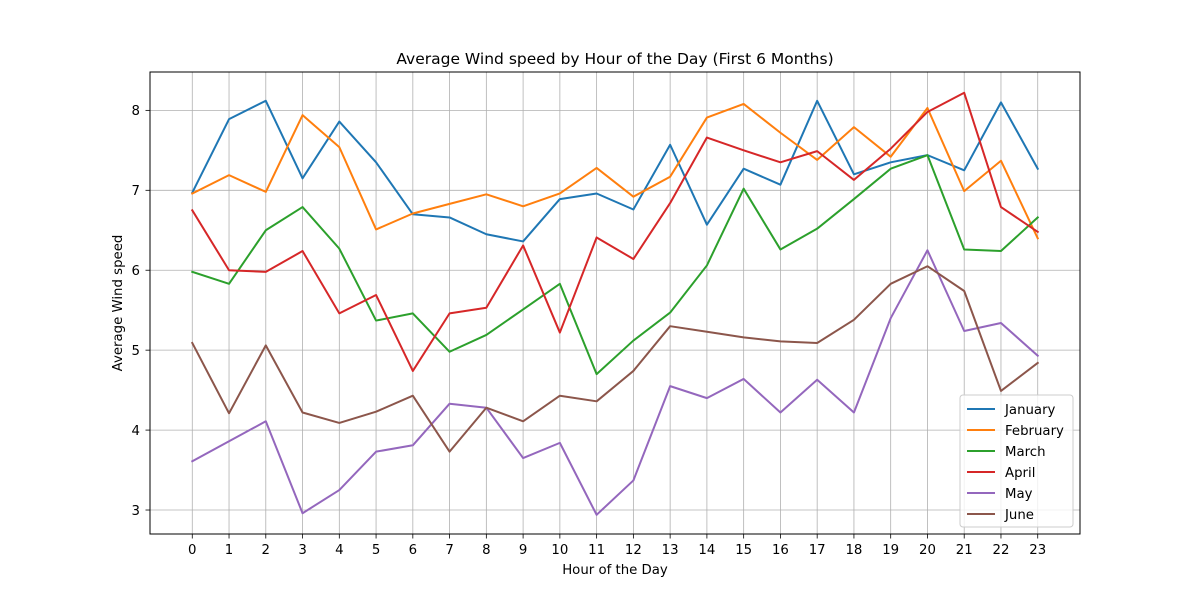 Image resolution: width=1200 pixels, height=604 pixels. Describe the element at coordinates (302, 550) in the screenshot. I see `x-tick-label: 3` at that location.